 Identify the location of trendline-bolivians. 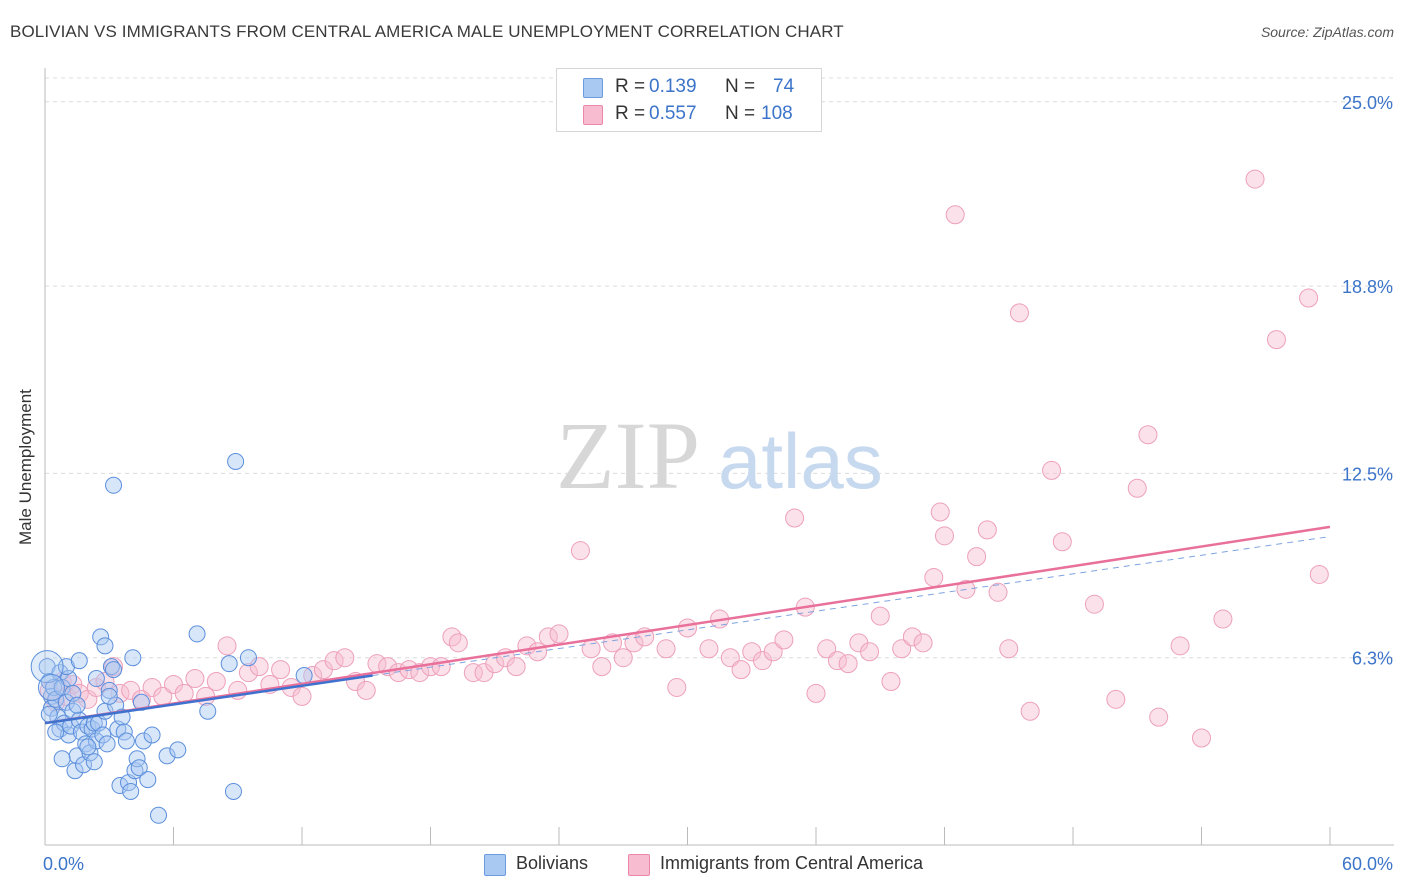
(208, 699).